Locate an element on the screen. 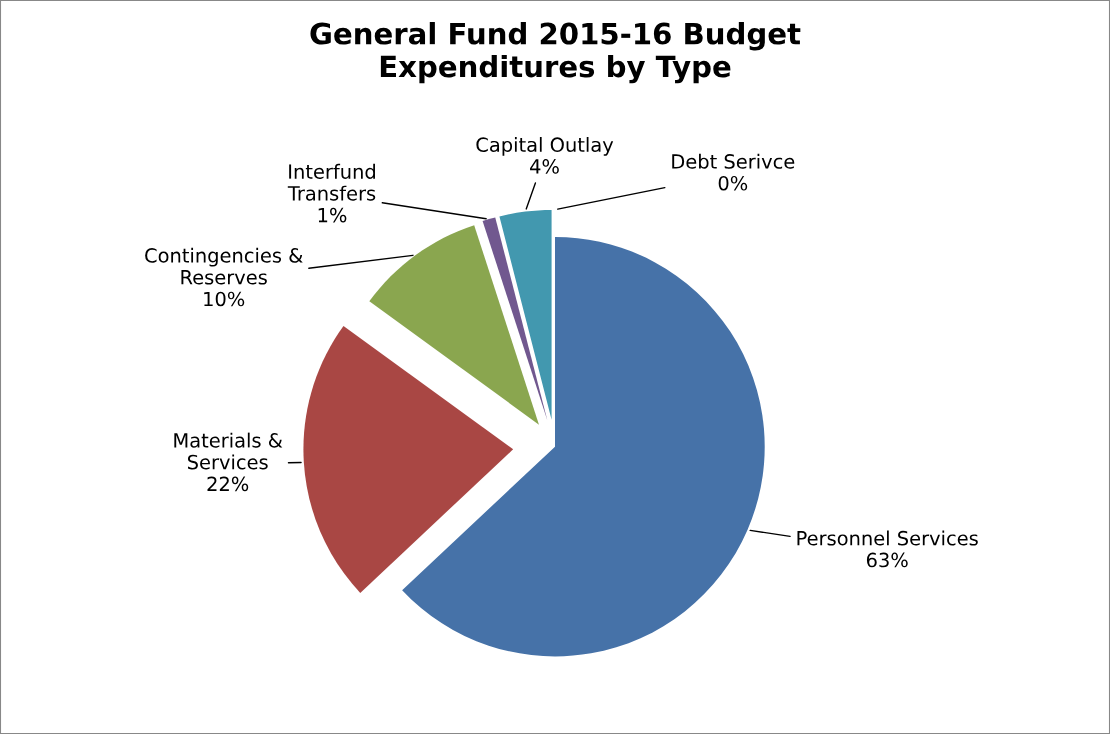 The height and width of the screenshot is (734, 1110). slice-label: Materials & Services is located at coordinates (228, 451).